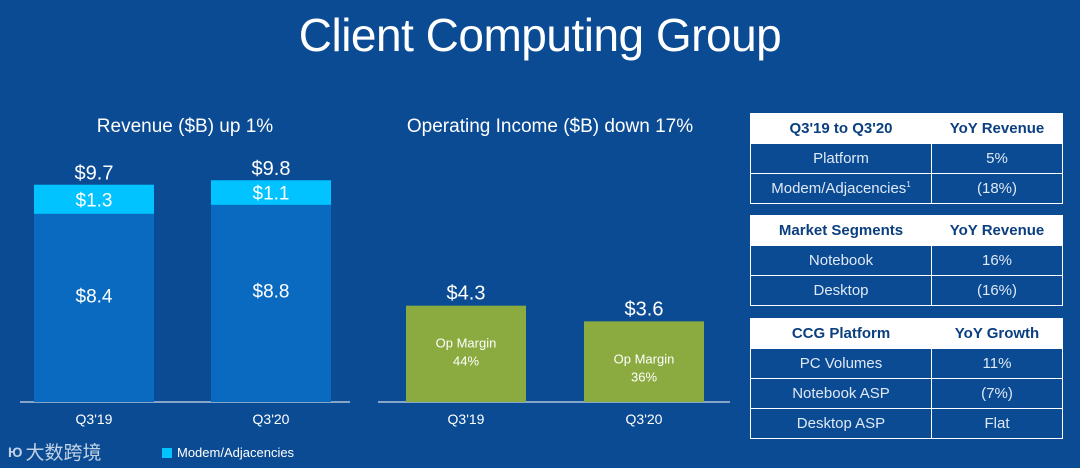 Image resolution: width=1080 pixels, height=468 pixels. Describe the element at coordinates (997, 333) in the screenshot. I see `table-header-cell: YoY Growth` at that location.